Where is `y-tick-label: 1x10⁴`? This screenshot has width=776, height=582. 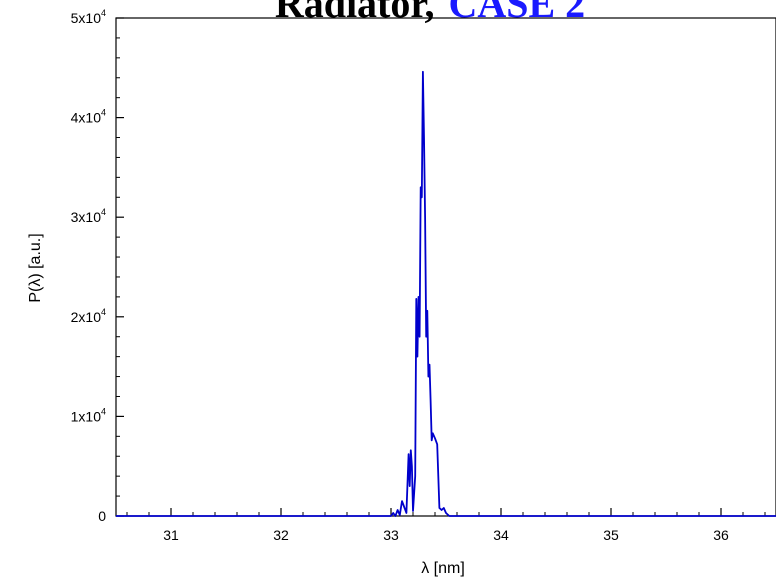 y-tick-label: 1x10⁴ is located at coordinates (88, 415).